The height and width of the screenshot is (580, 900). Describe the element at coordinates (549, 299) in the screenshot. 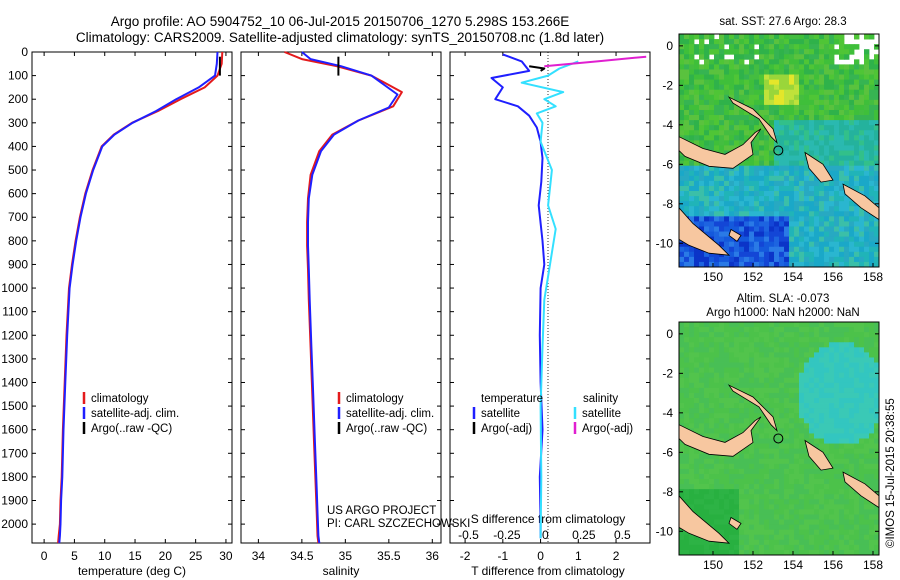

I see `series-s-satellite` at that location.